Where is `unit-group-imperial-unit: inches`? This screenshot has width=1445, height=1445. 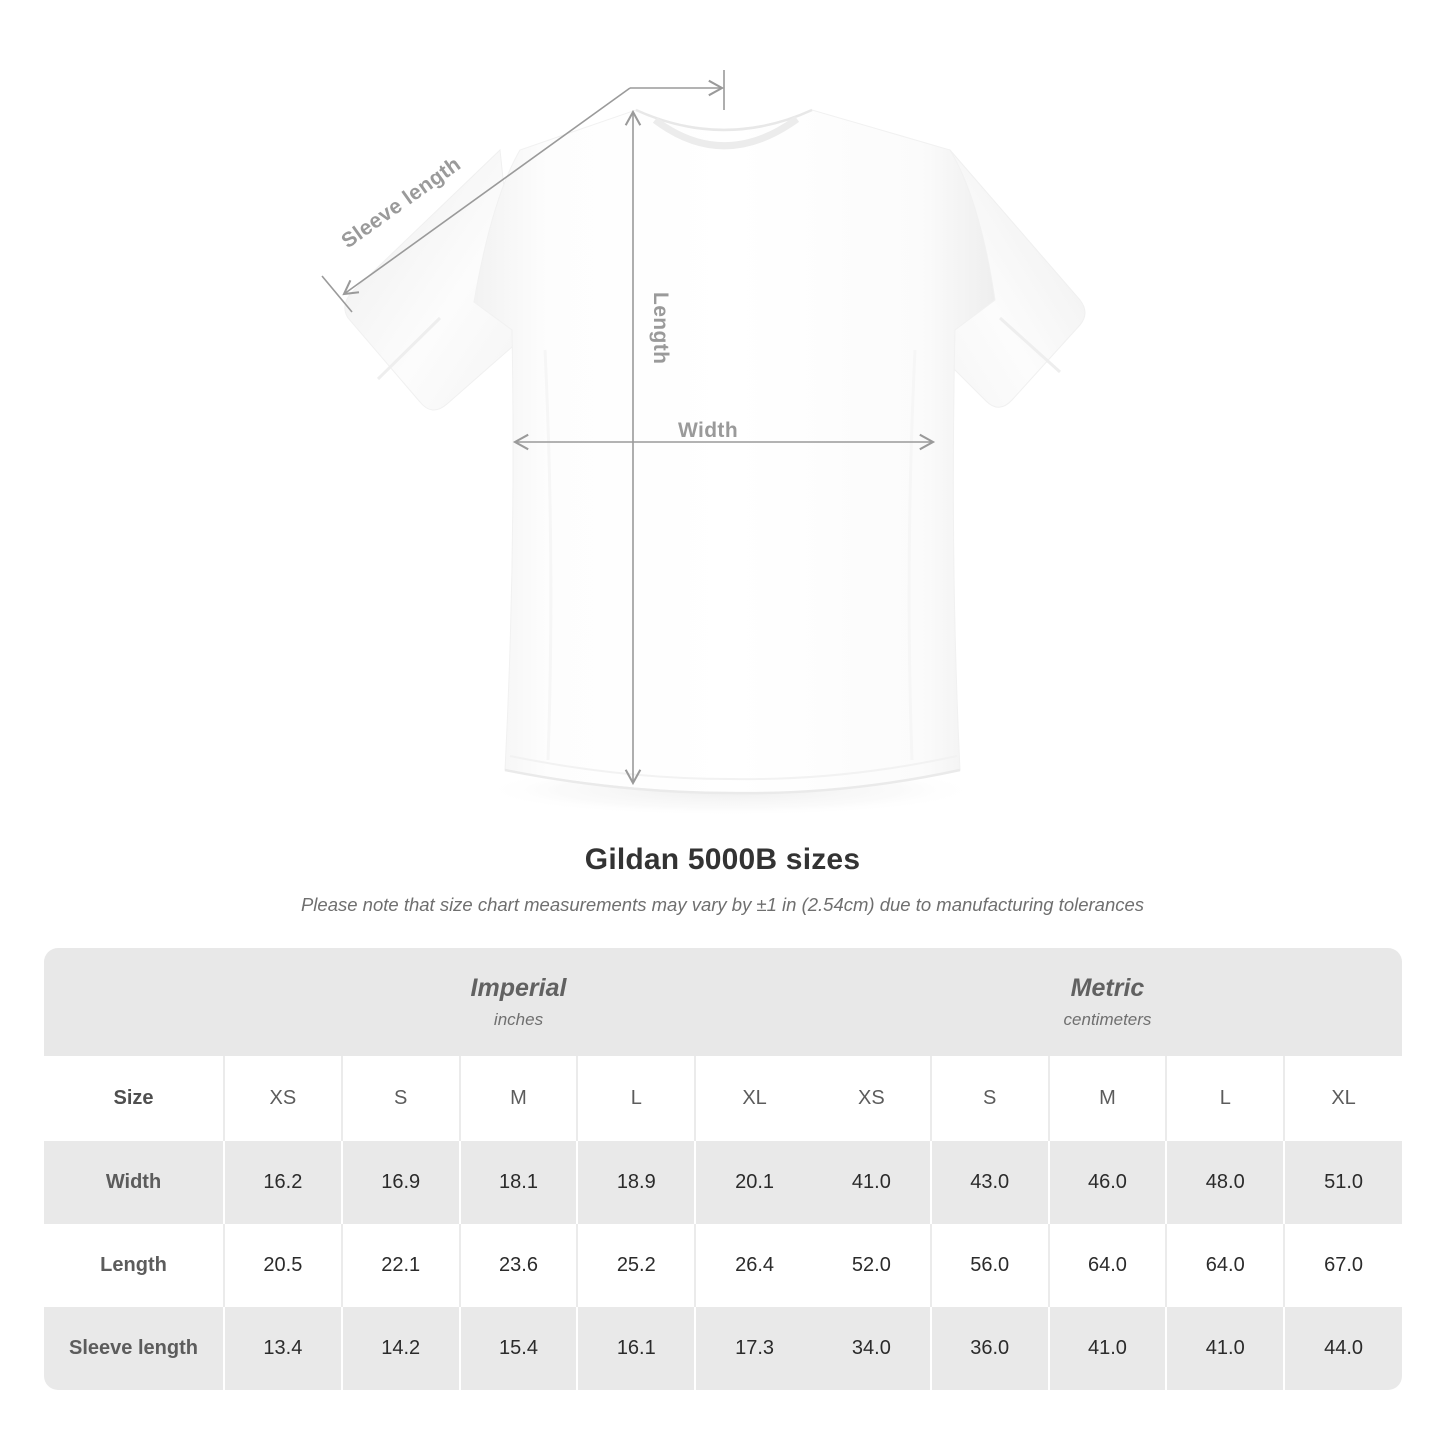 unit-group-imperial-unit: inches is located at coordinates (518, 1019).